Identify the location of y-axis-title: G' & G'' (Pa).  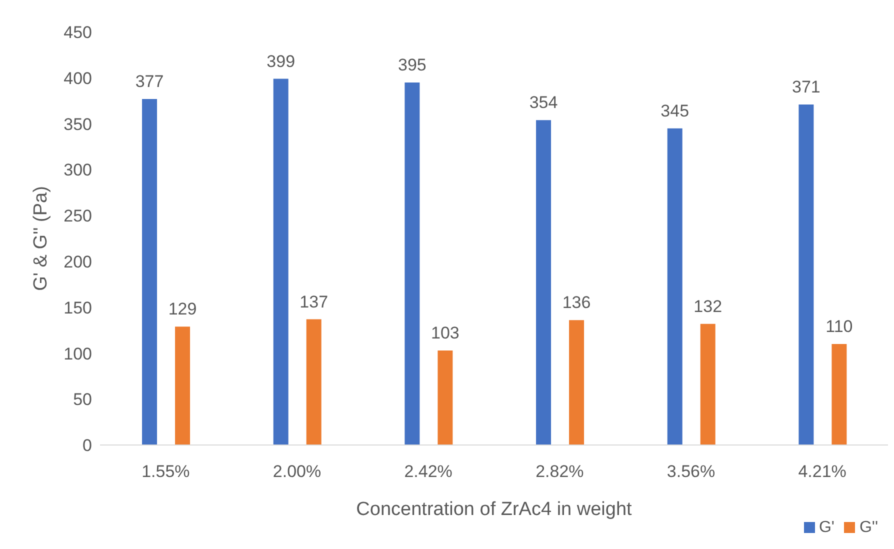
(41, 238).